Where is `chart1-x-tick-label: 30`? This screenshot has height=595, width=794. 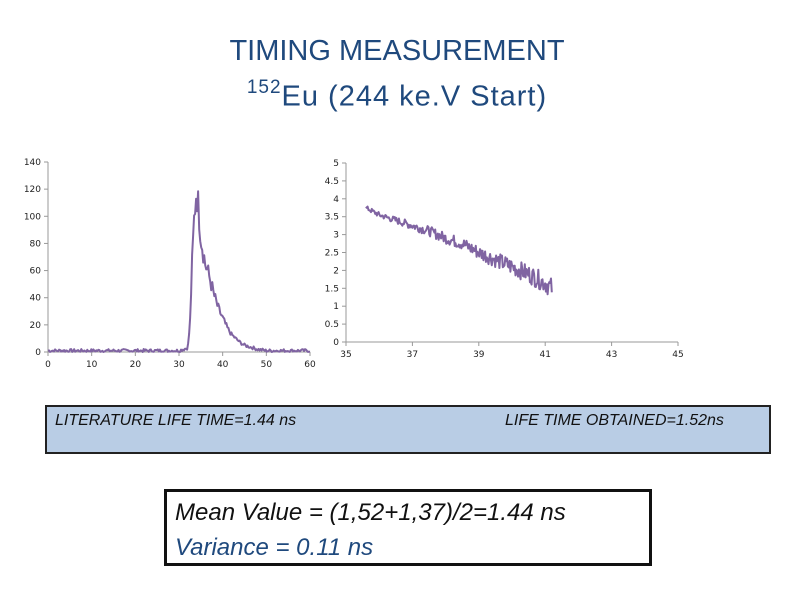 chart1-x-tick-label: 30 is located at coordinates (179, 365).